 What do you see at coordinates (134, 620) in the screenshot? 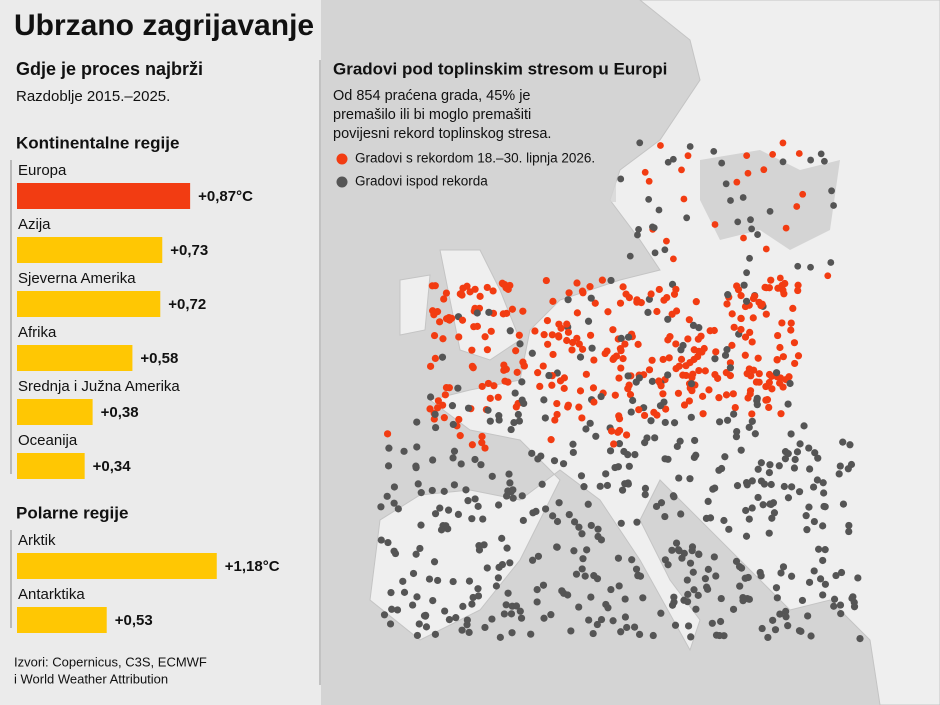
I see `value-label: +0,53` at bounding box center [134, 620].